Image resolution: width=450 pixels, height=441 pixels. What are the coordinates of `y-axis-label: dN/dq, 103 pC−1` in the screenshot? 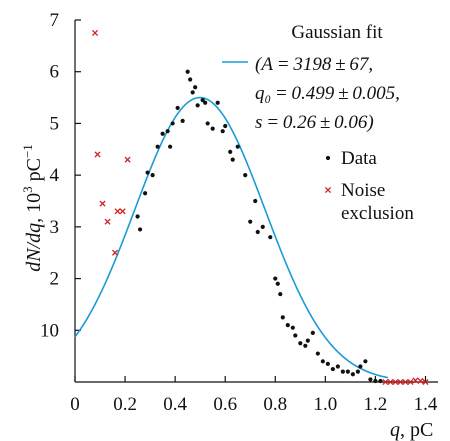 It's located at (32, 208).